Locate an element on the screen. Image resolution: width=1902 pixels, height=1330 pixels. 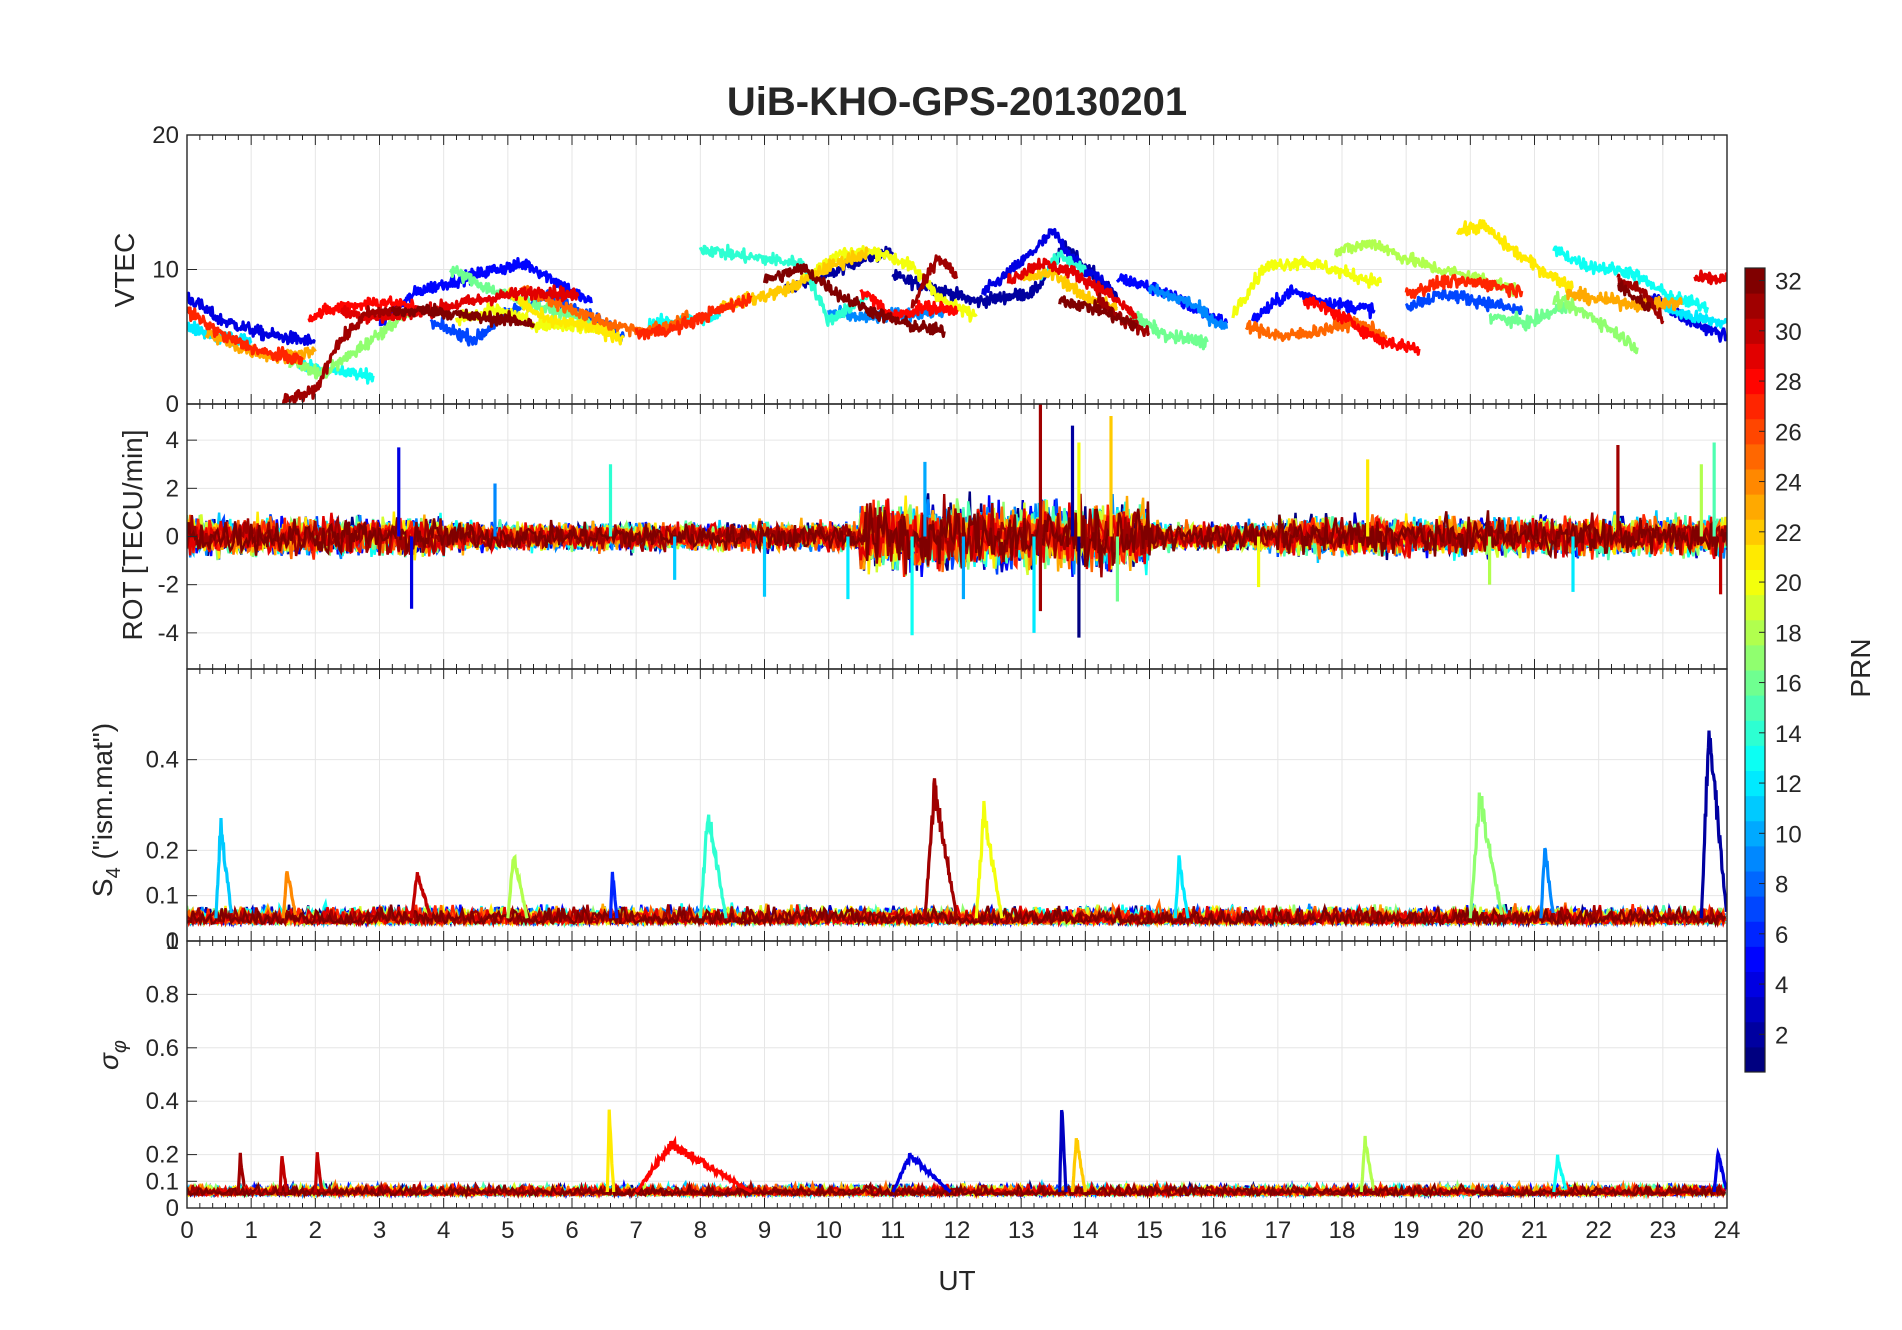
x-tick-label: 3 is located at coordinates (379, 1230).